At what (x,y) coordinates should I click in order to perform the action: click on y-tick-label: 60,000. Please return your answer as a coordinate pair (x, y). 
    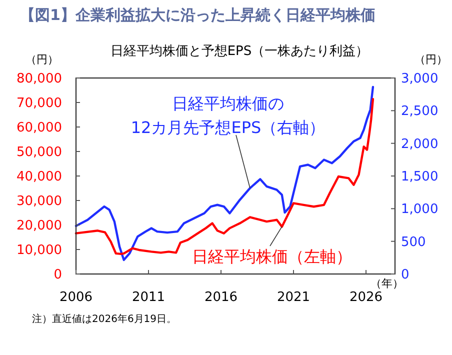
    Looking at the image, I should click on (39, 128).